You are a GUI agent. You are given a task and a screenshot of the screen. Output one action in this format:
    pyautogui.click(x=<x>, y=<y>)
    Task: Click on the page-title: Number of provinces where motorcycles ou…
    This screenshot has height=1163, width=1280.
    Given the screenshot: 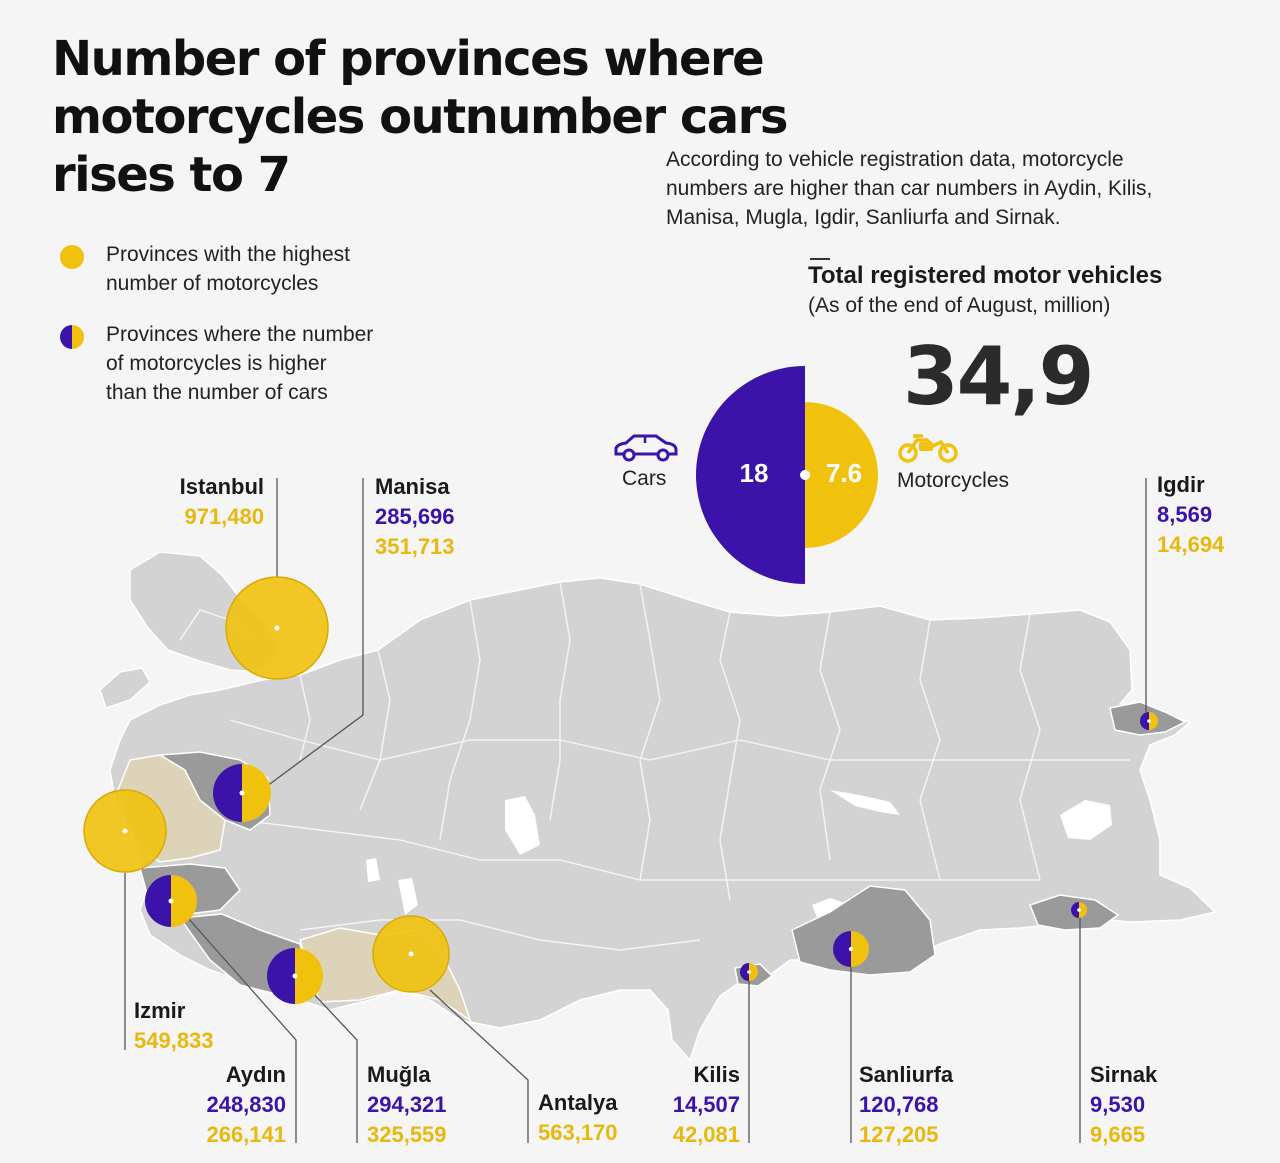 What is the action you would take?
    pyautogui.click(x=432, y=117)
    